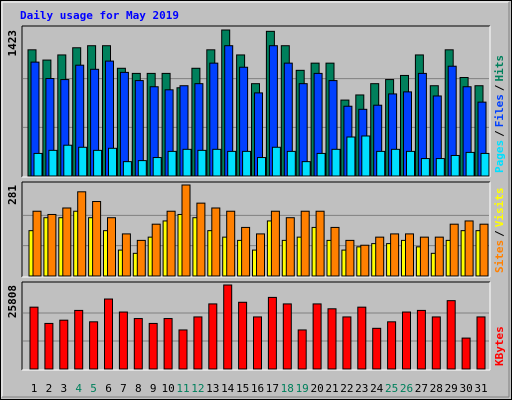 This screenshot has width=512, height=400. What do you see at coordinates (480, 388) in the screenshot?
I see `x-tick-label: 31` at bounding box center [480, 388].